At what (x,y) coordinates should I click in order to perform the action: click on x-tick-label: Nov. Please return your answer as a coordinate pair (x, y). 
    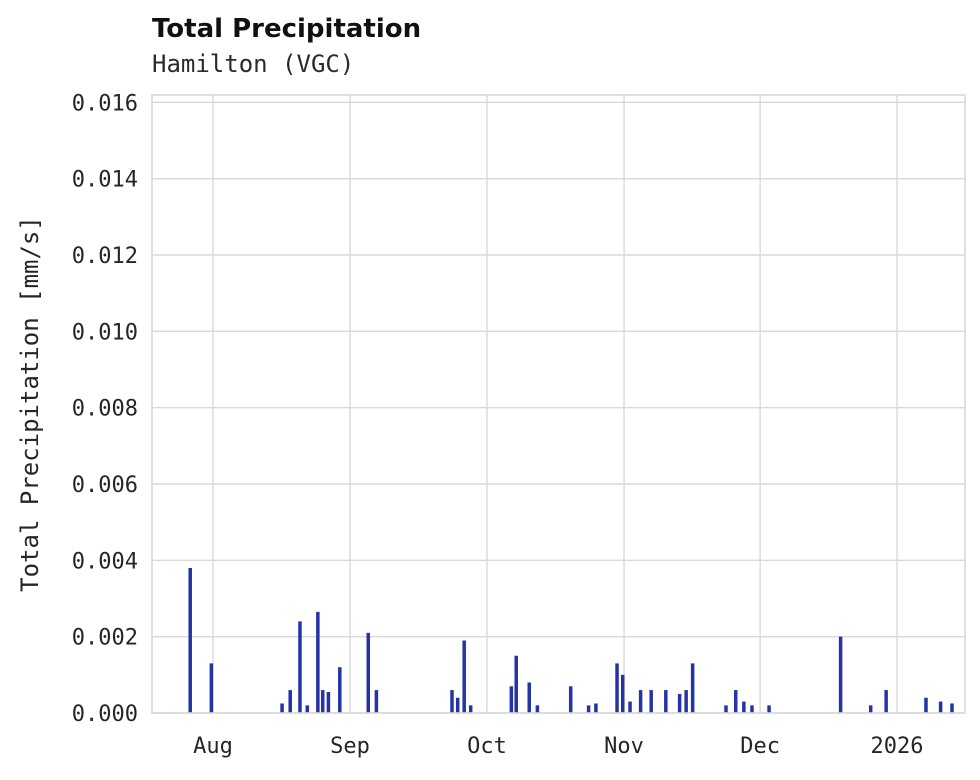
    Looking at the image, I should click on (624, 746).